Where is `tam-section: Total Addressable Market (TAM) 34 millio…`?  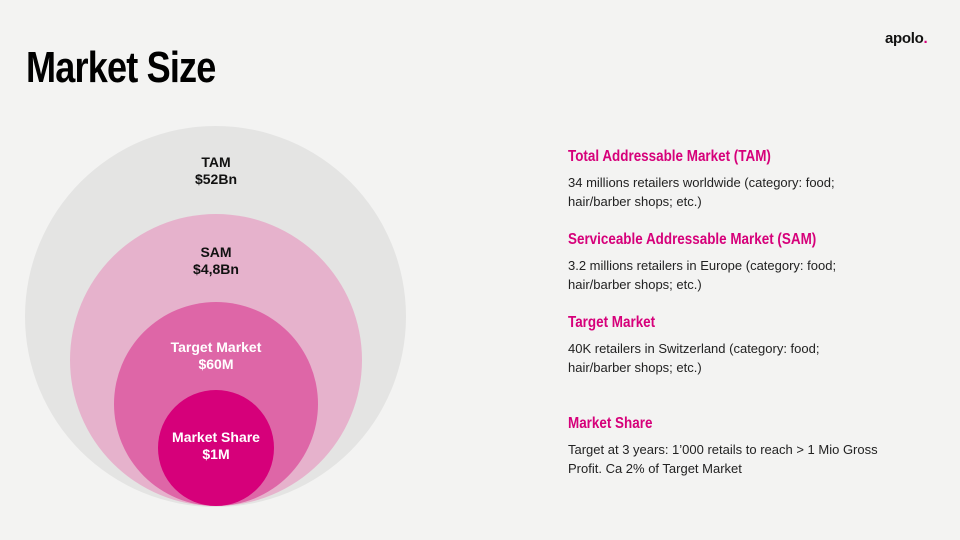 tam-section: Total Addressable Market (TAM) 34 millio… is located at coordinates (748, 179).